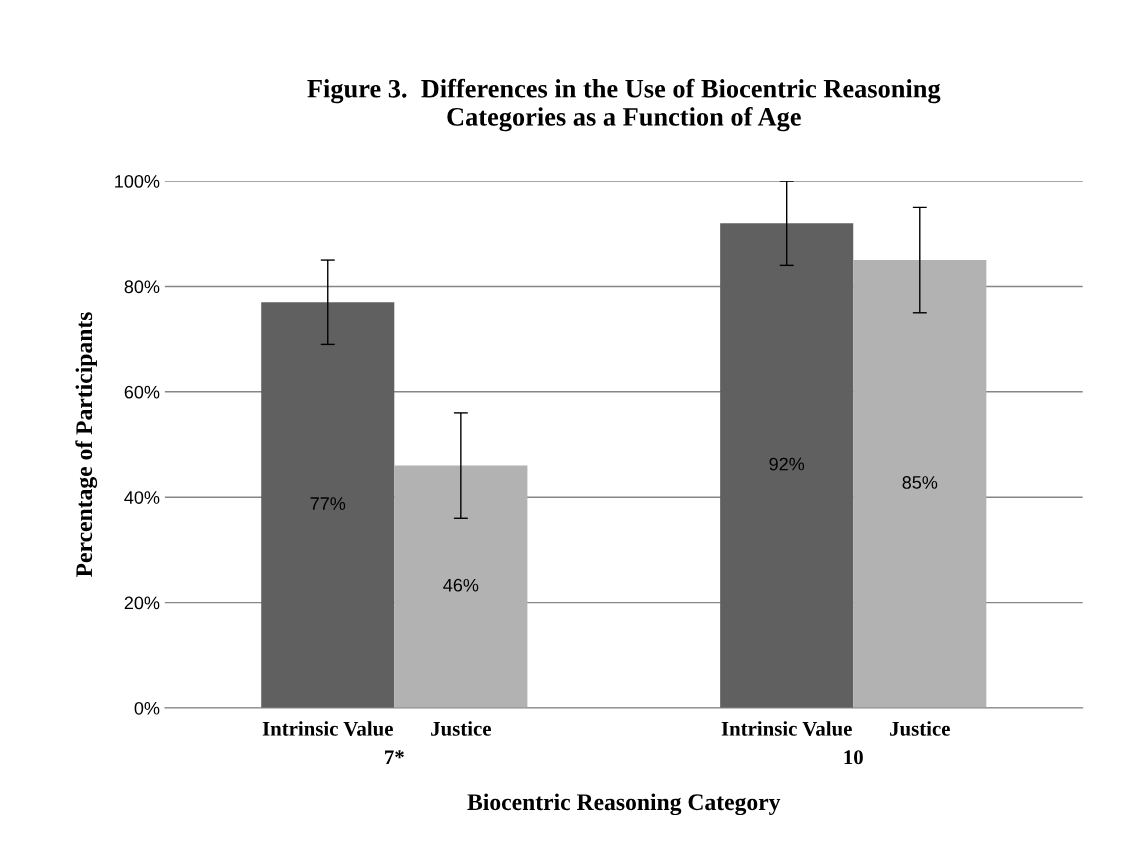 Image resolution: width=1129 pixels, height=854 pixels. What do you see at coordinates (142, 287) in the screenshot?
I see `y-tick-label: 80%` at bounding box center [142, 287].